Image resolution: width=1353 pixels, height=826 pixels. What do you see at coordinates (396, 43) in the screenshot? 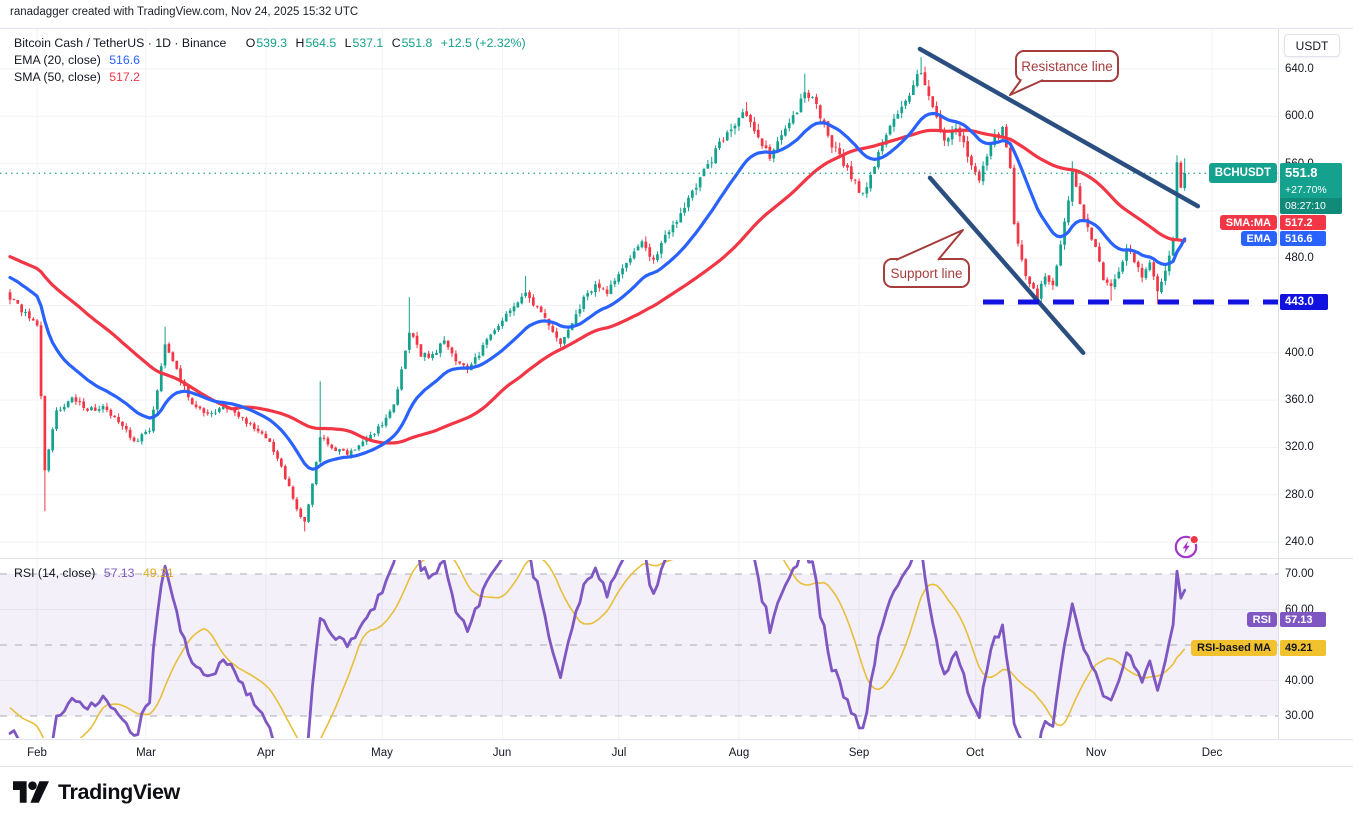
I see `ohlc-close-label: C` at bounding box center [396, 43].